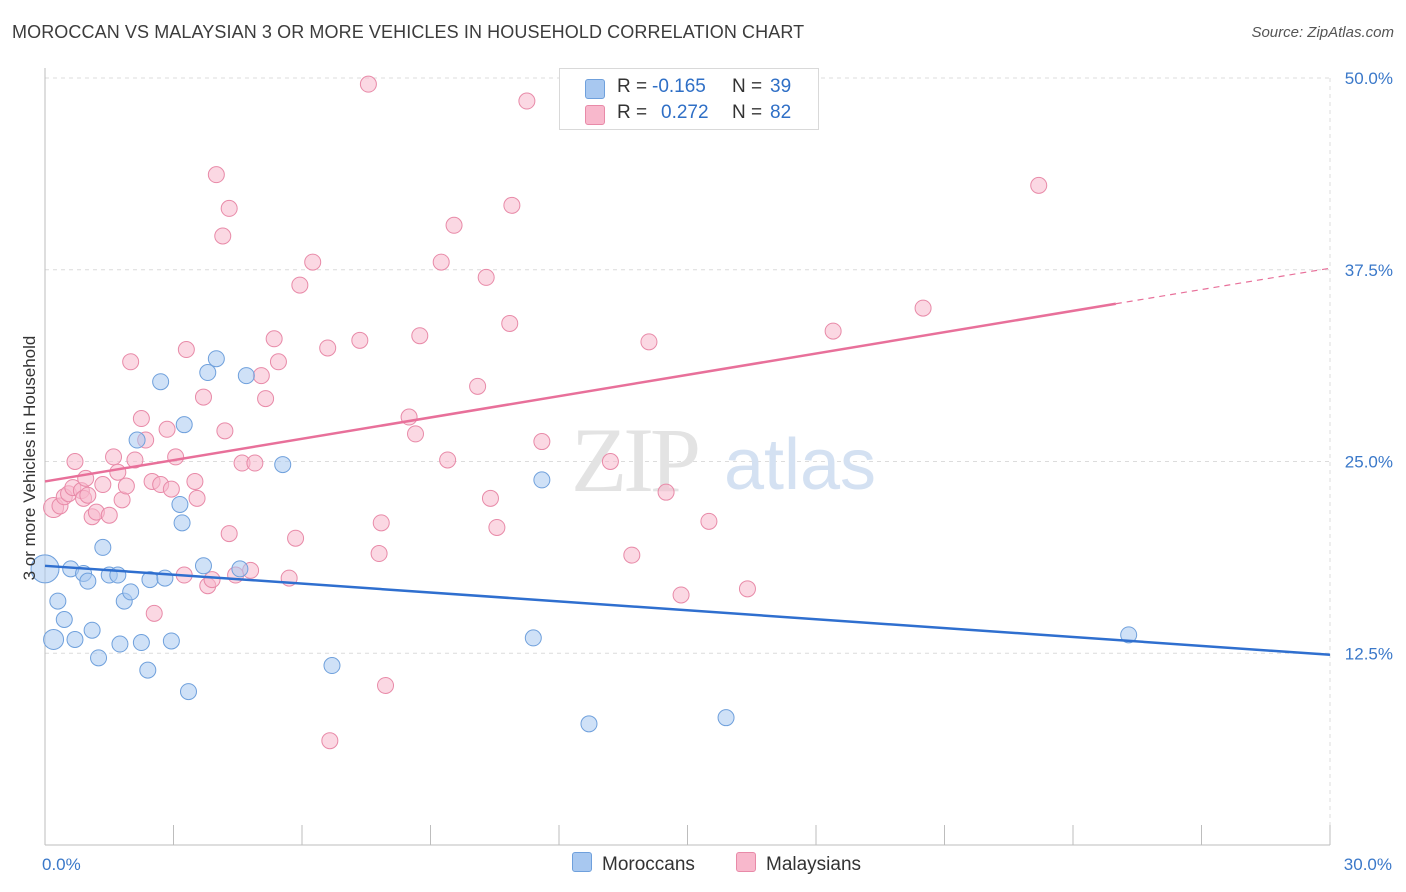 The width and height of the screenshot is (1406, 892). I want to click on legend-n-value: 82, so click(781, 112).